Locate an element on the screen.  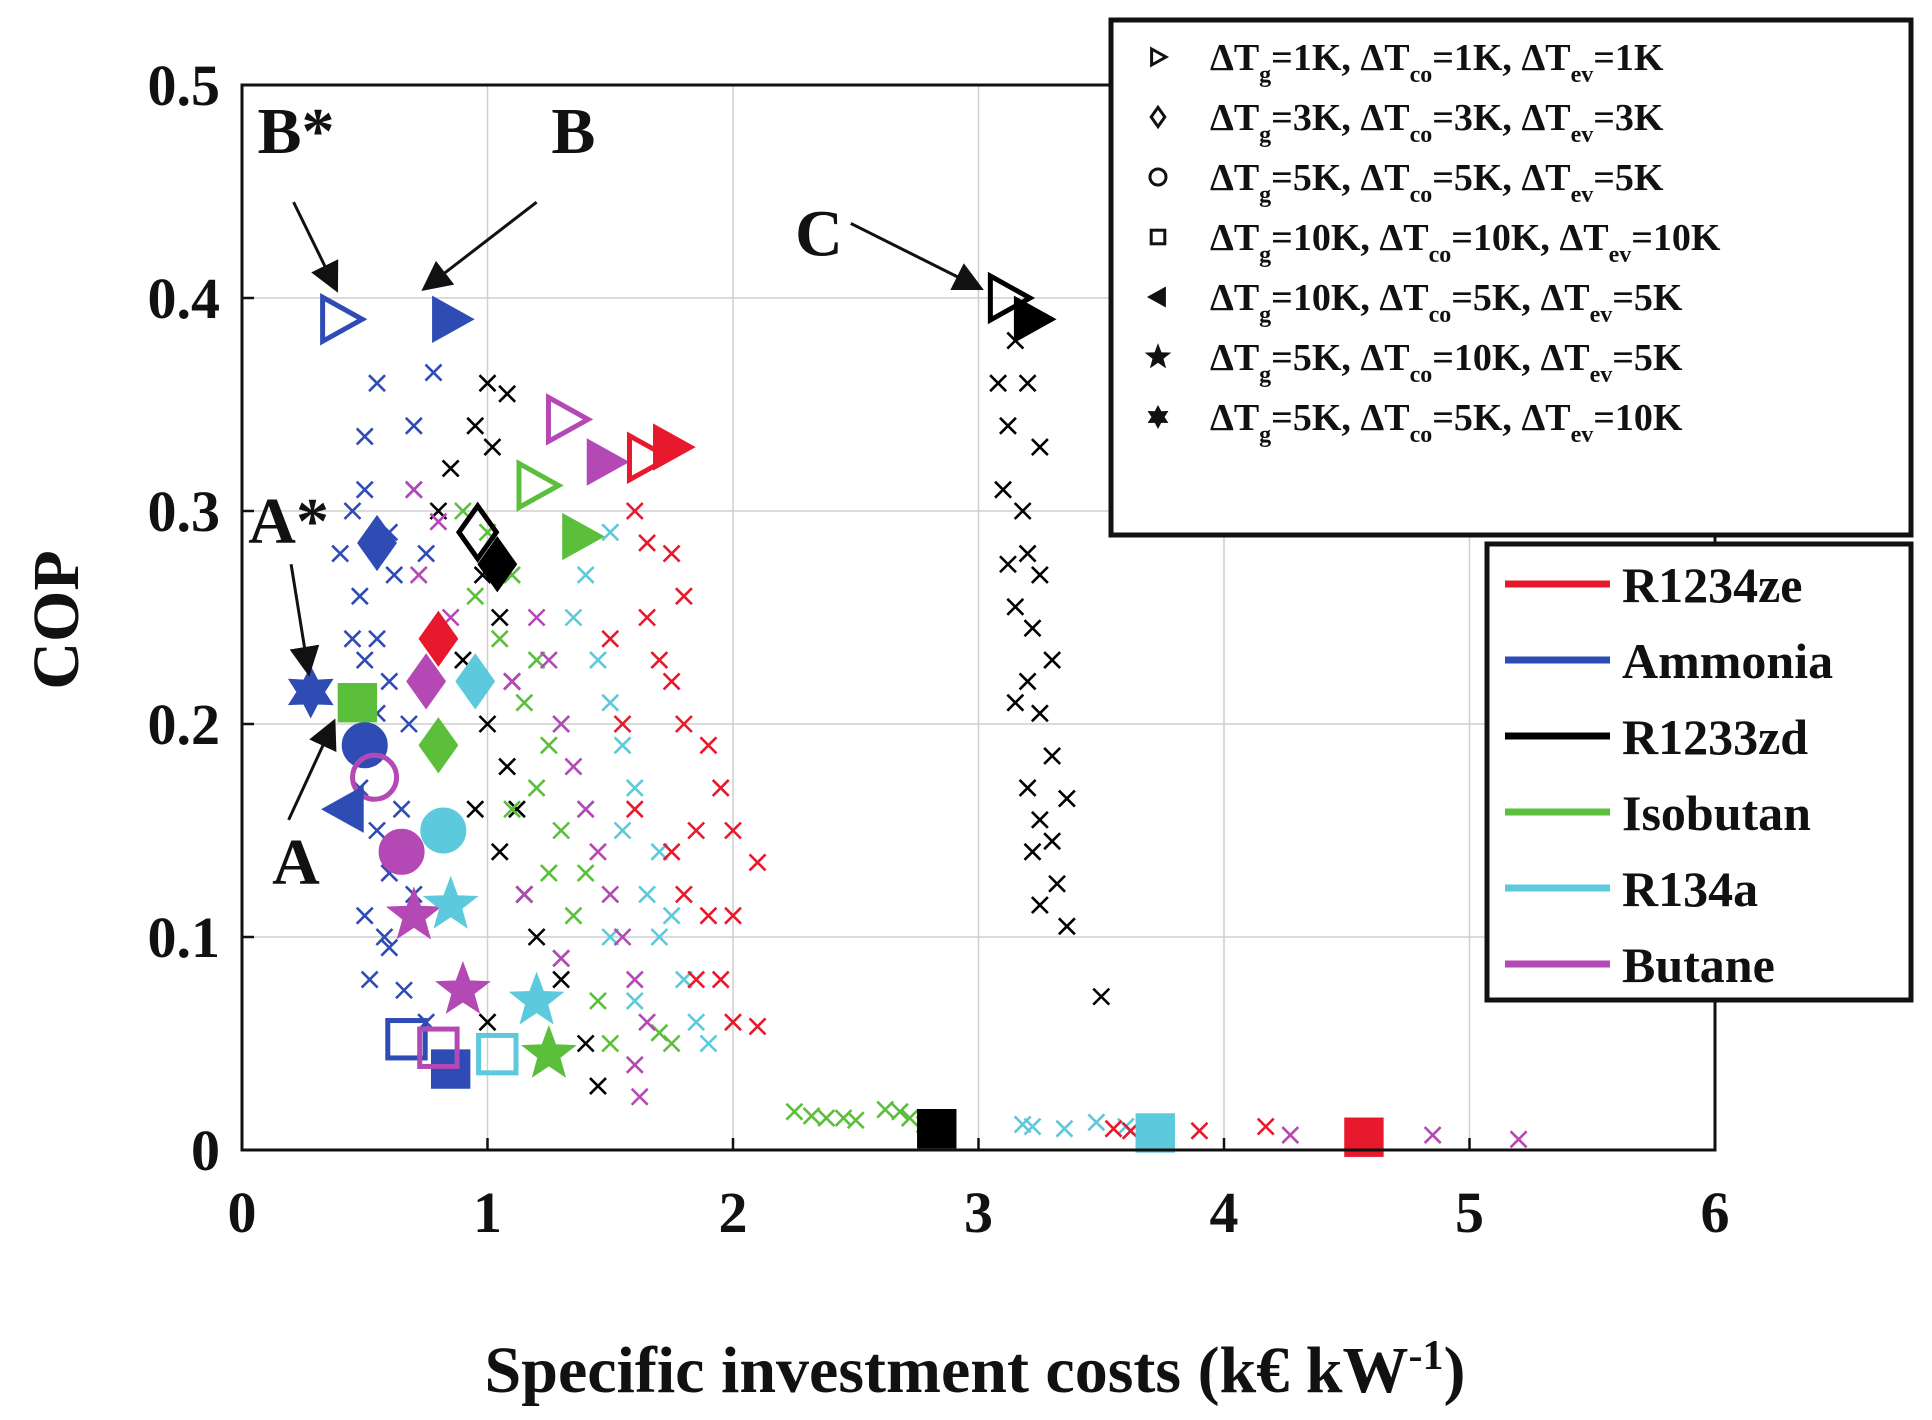
y-tick-label: 0.3 is located at coordinates (184, 511).